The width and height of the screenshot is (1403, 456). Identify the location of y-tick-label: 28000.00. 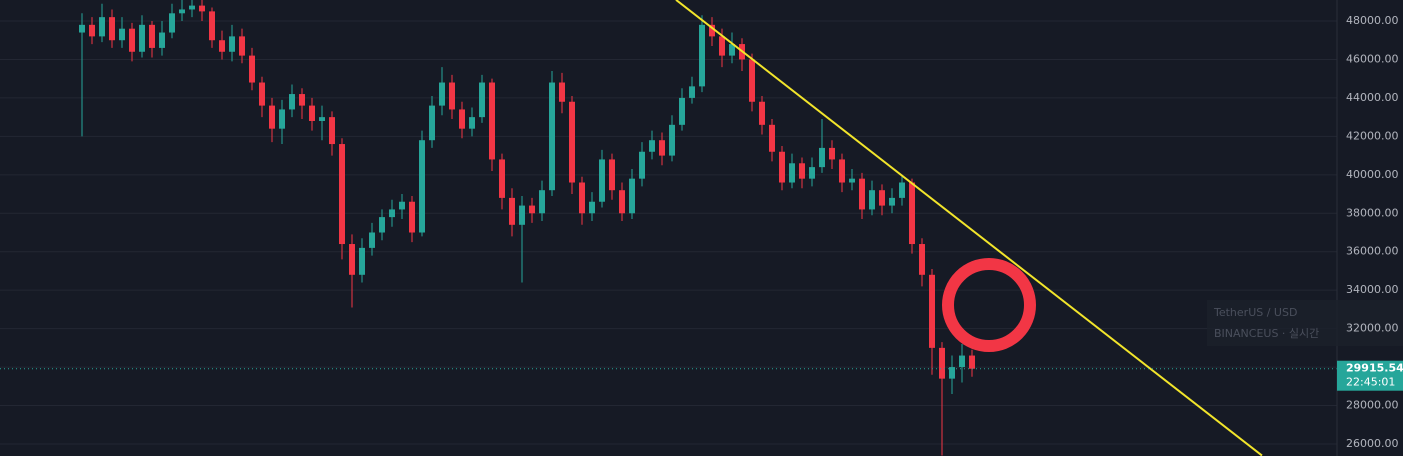
(1372, 405).